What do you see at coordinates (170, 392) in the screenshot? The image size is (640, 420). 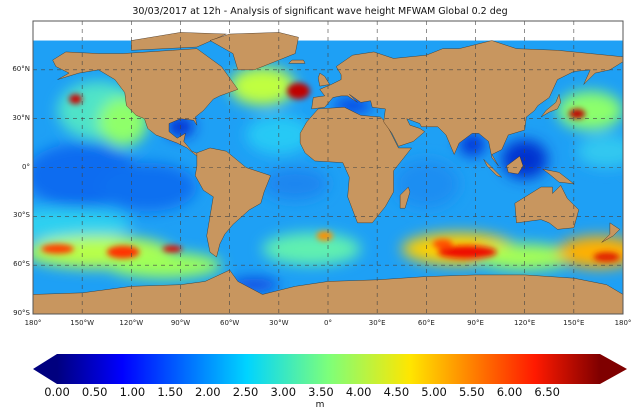 I see `colorbar-tick-label: 1.50` at bounding box center [170, 392].